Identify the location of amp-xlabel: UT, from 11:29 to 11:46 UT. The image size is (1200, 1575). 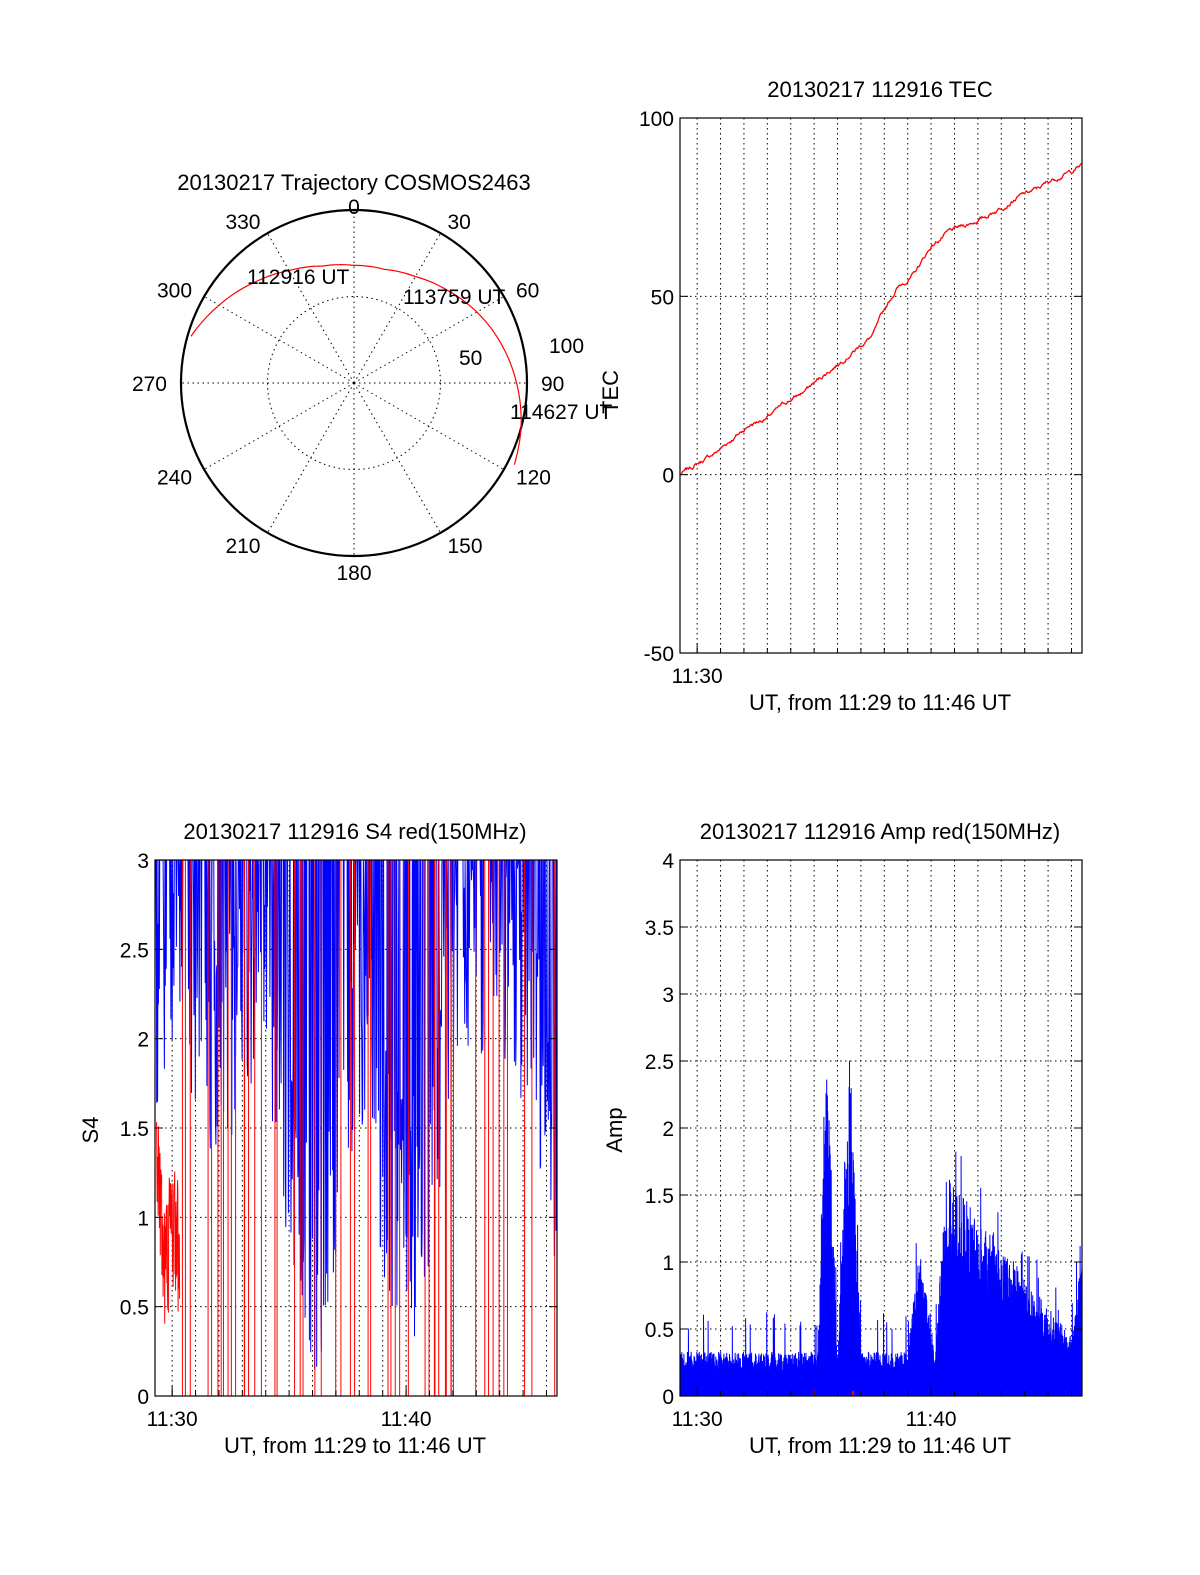
(880, 1445).